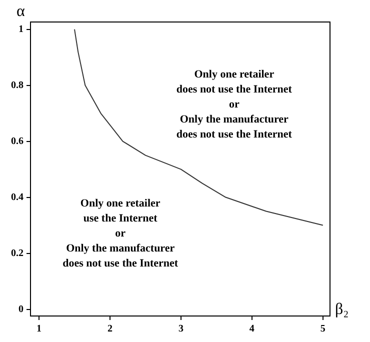 This screenshot has height=342, width=370. What do you see at coordinates (17, 197) in the screenshot?
I see `y-tick-label: 0.4` at bounding box center [17, 197].